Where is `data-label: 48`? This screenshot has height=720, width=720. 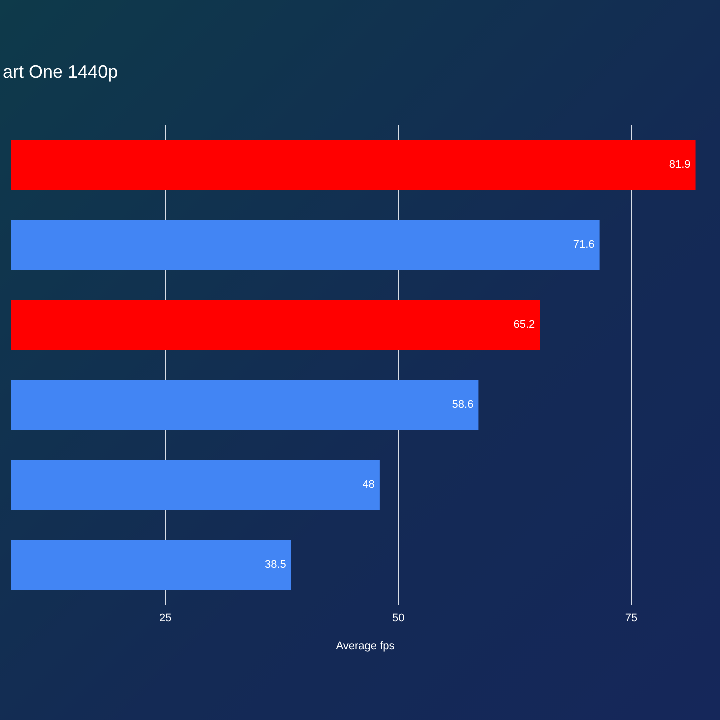 data-label: 48 is located at coordinates (368, 485).